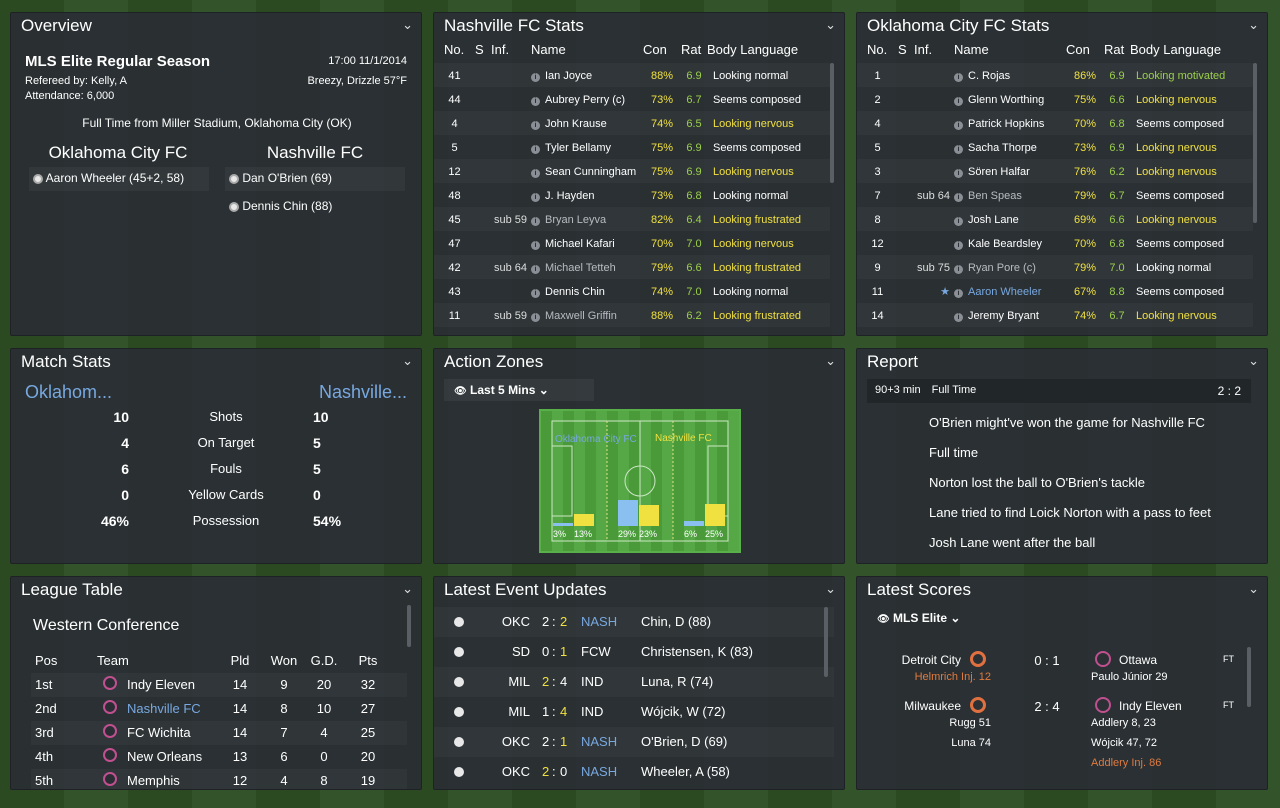 This screenshot has width=1280, height=808. Describe the element at coordinates (685, 771) in the screenshot. I see `event-player: Wheeler, A (58)` at that location.